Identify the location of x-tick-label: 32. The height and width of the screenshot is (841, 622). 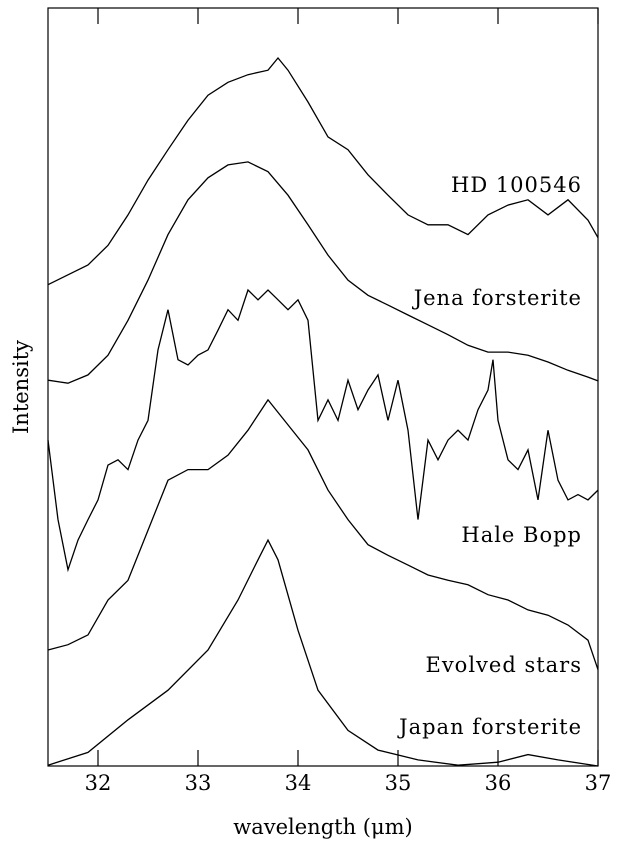
(98, 783).